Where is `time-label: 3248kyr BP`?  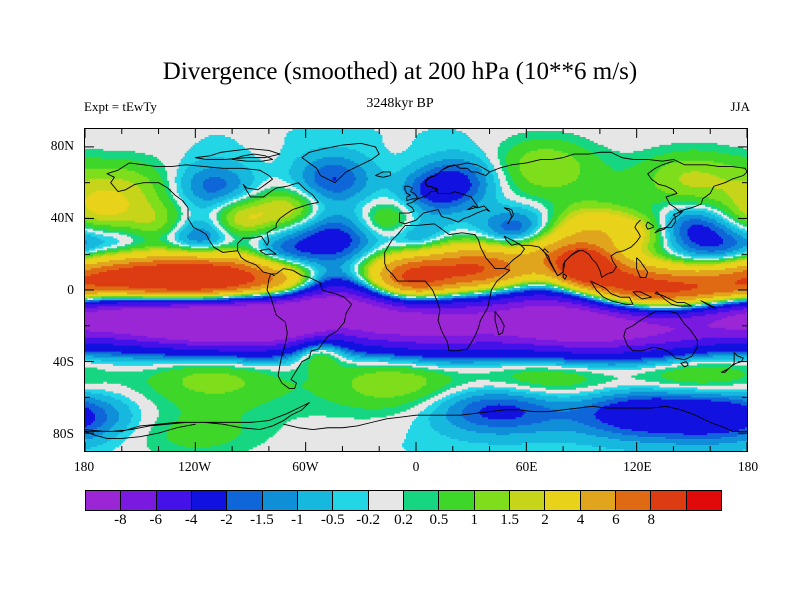 time-label: 3248kyr BP is located at coordinates (400, 103).